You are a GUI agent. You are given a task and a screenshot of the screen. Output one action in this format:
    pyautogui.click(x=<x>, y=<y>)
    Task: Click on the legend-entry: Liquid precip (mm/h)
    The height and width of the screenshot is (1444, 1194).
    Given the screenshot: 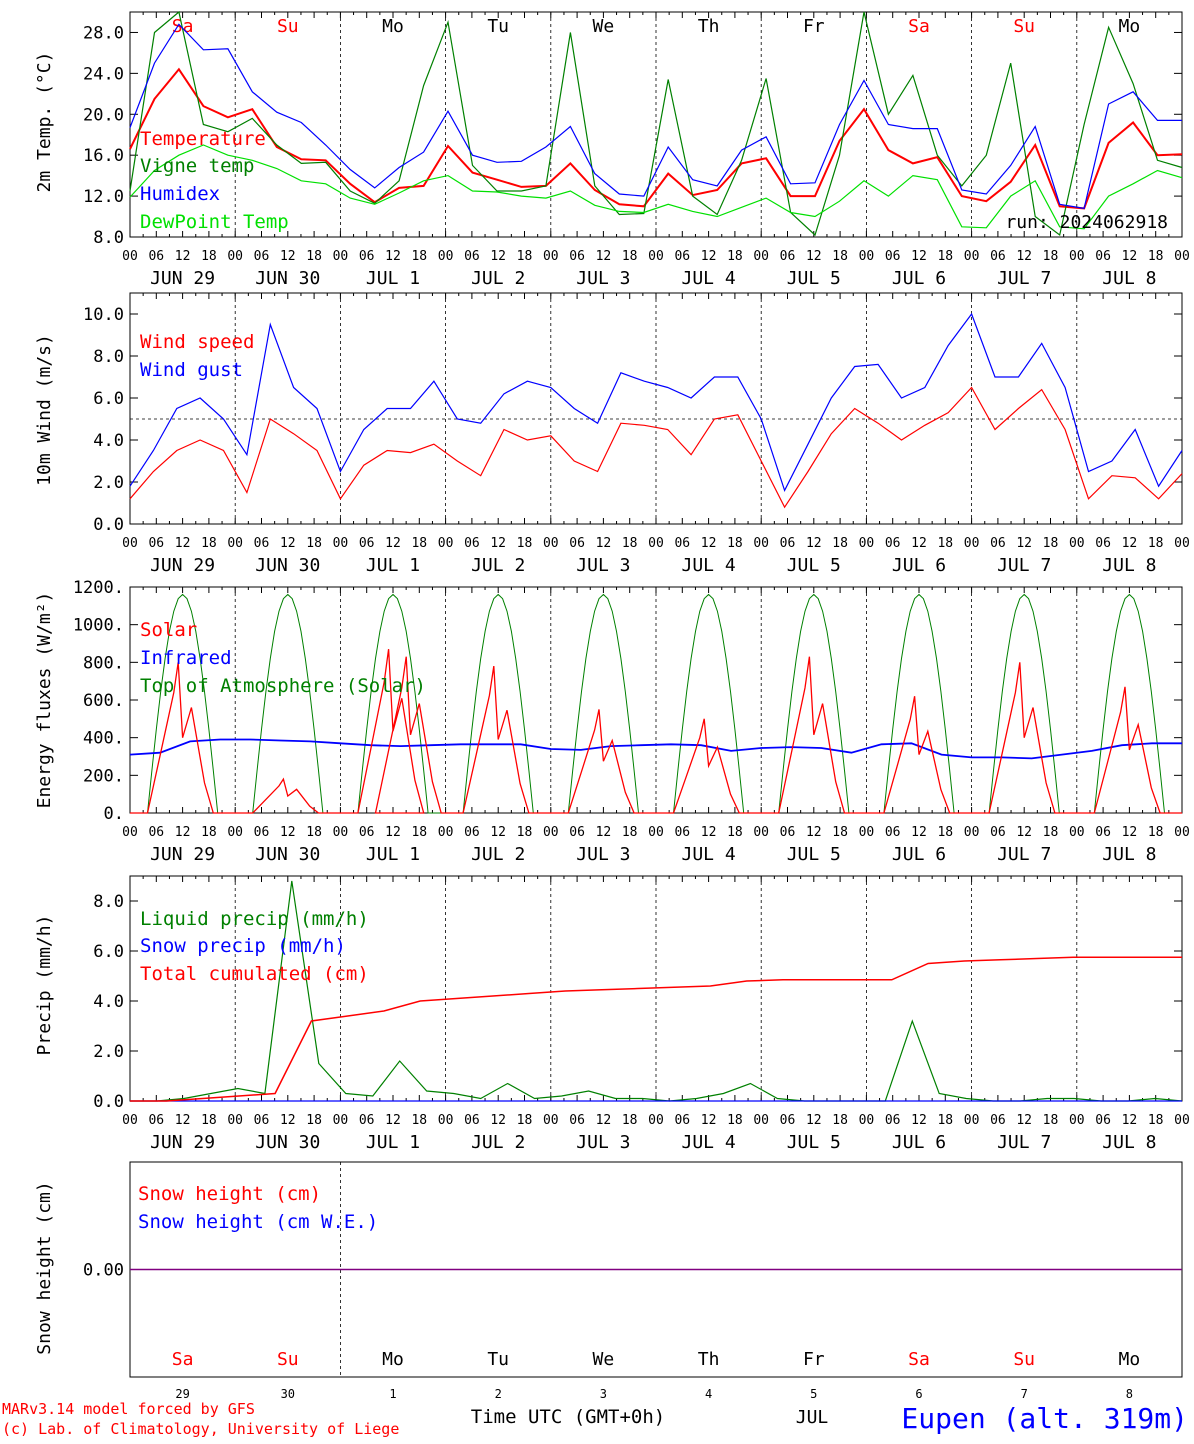 What is the action you would take?
    pyautogui.click(x=254, y=919)
    